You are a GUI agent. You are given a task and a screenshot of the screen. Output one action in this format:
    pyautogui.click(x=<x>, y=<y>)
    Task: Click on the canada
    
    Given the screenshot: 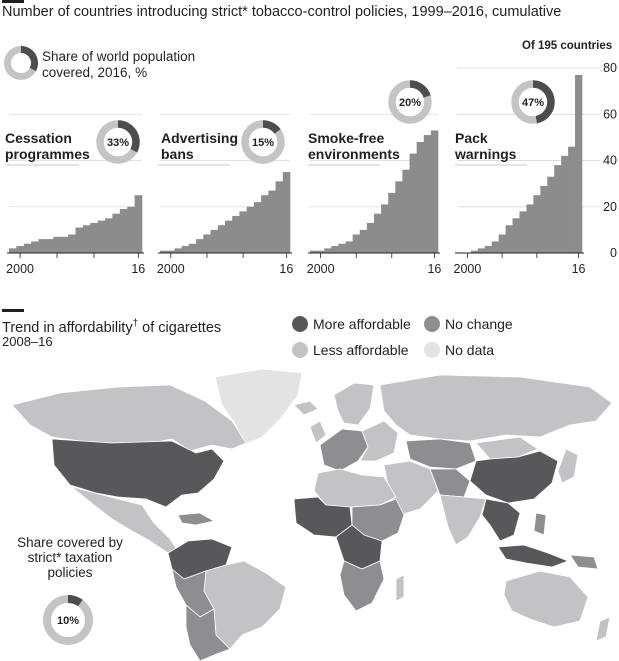 What is the action you would take?
    pyautogui.click(x=129, y=418)
    